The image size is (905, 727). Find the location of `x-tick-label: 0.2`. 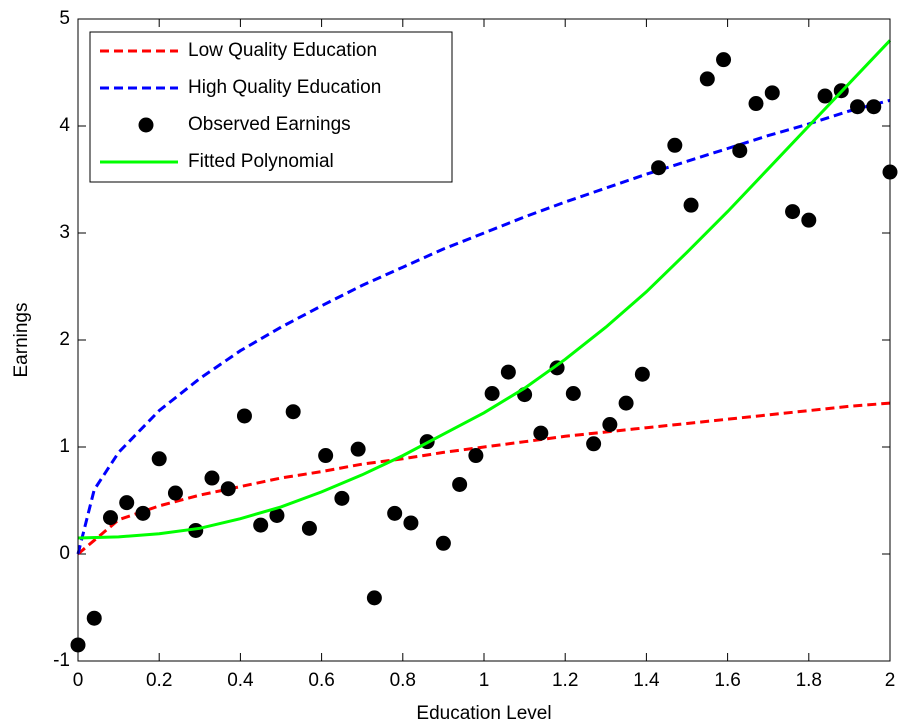

x-tick-label: 0.2 is located at coordinates (159, 680).